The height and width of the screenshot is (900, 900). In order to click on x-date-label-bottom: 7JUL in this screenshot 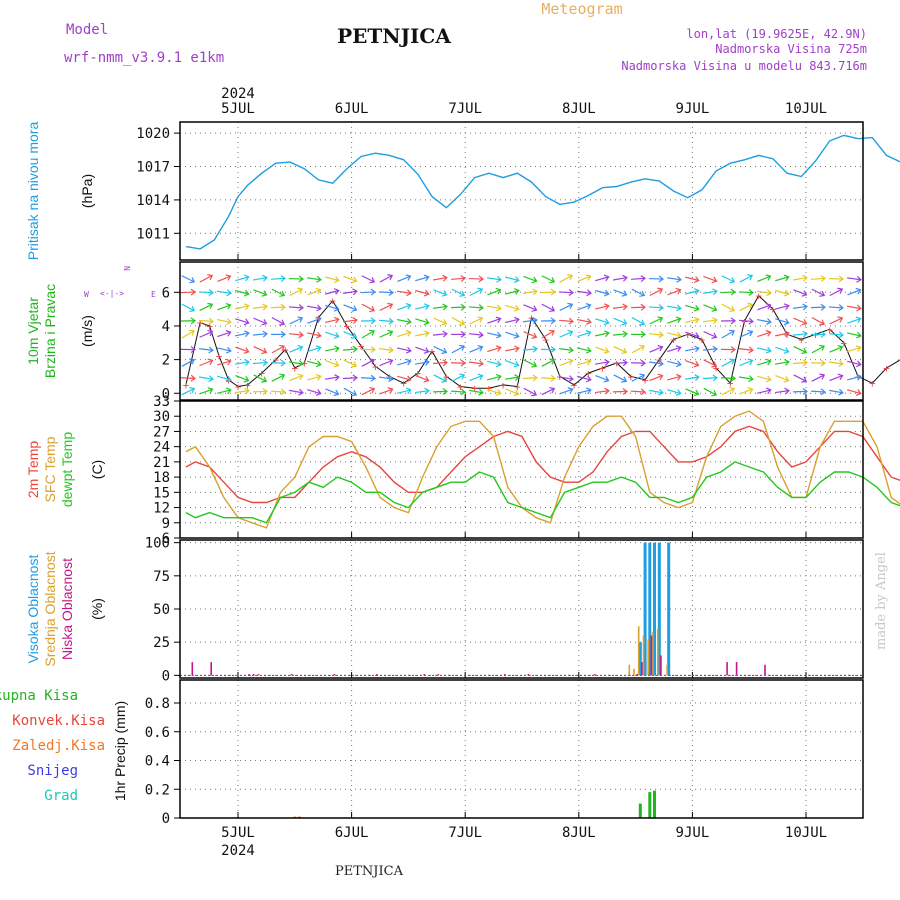, I will do `click(465, 833)`.